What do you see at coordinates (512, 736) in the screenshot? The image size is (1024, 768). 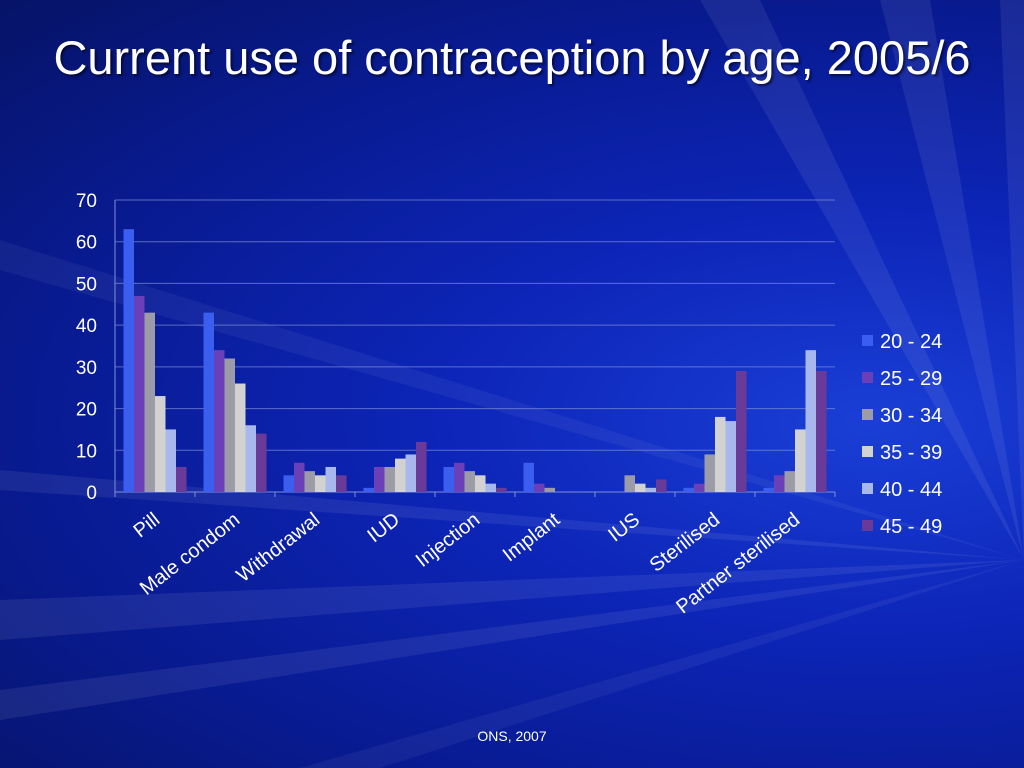 I see `source-footer: ONS, 2007` at bounding box center [512, 736].